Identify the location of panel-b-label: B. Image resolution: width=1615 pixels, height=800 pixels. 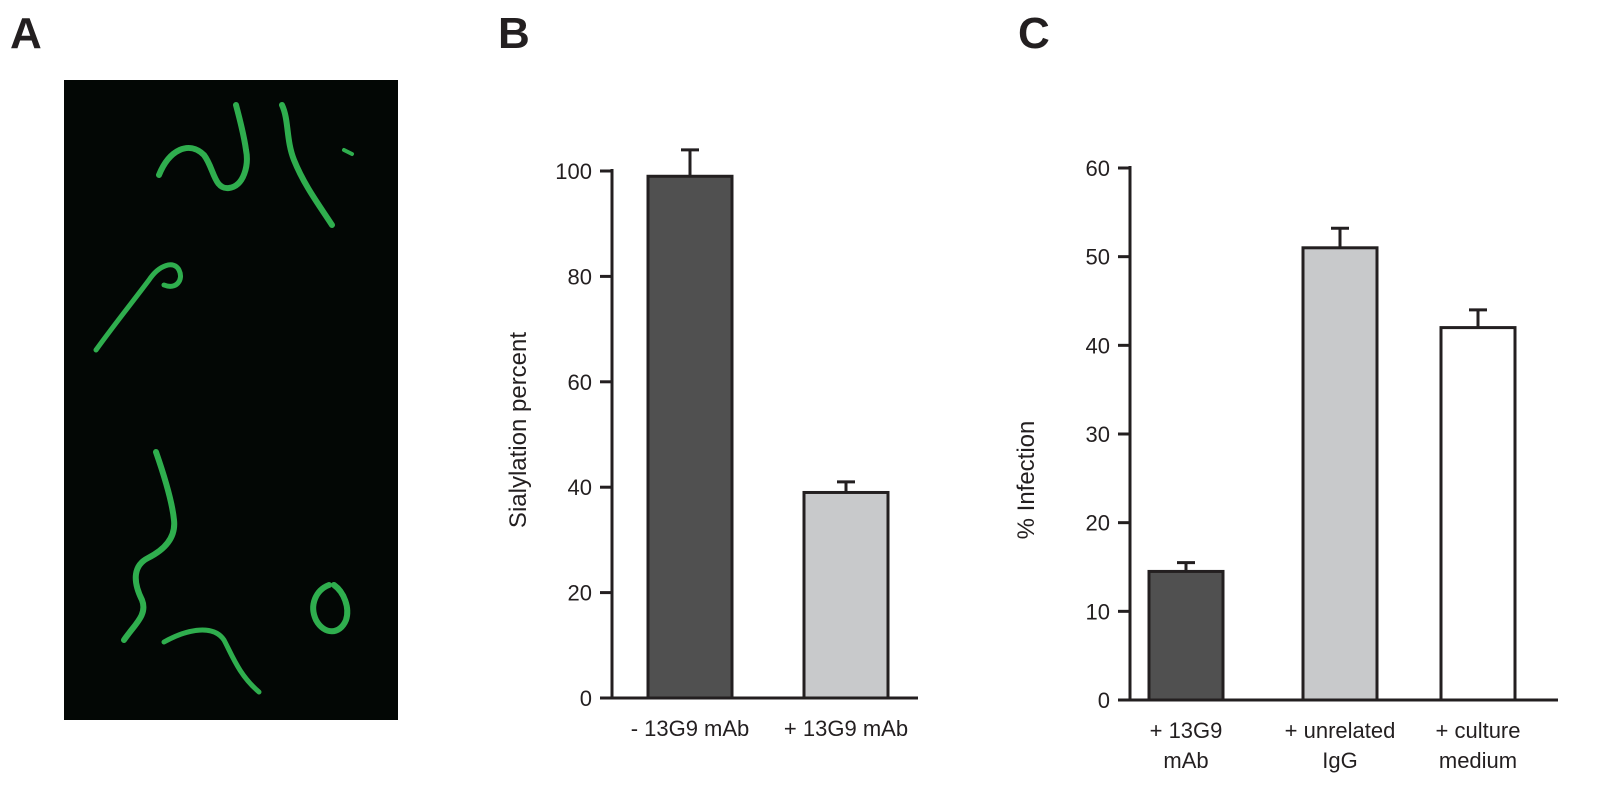
(514, 33).